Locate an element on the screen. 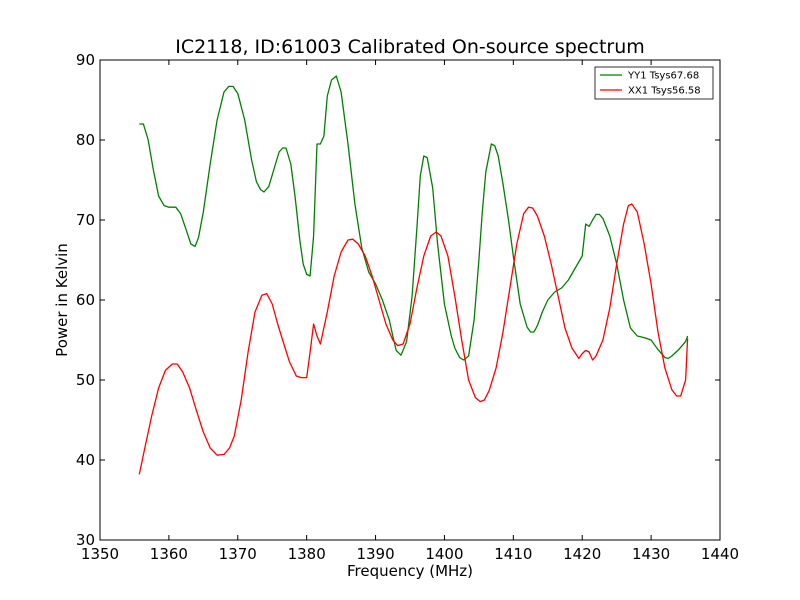 The image size is (800, 600). y-tick-label: 40 is located at coordinates (85, 460).